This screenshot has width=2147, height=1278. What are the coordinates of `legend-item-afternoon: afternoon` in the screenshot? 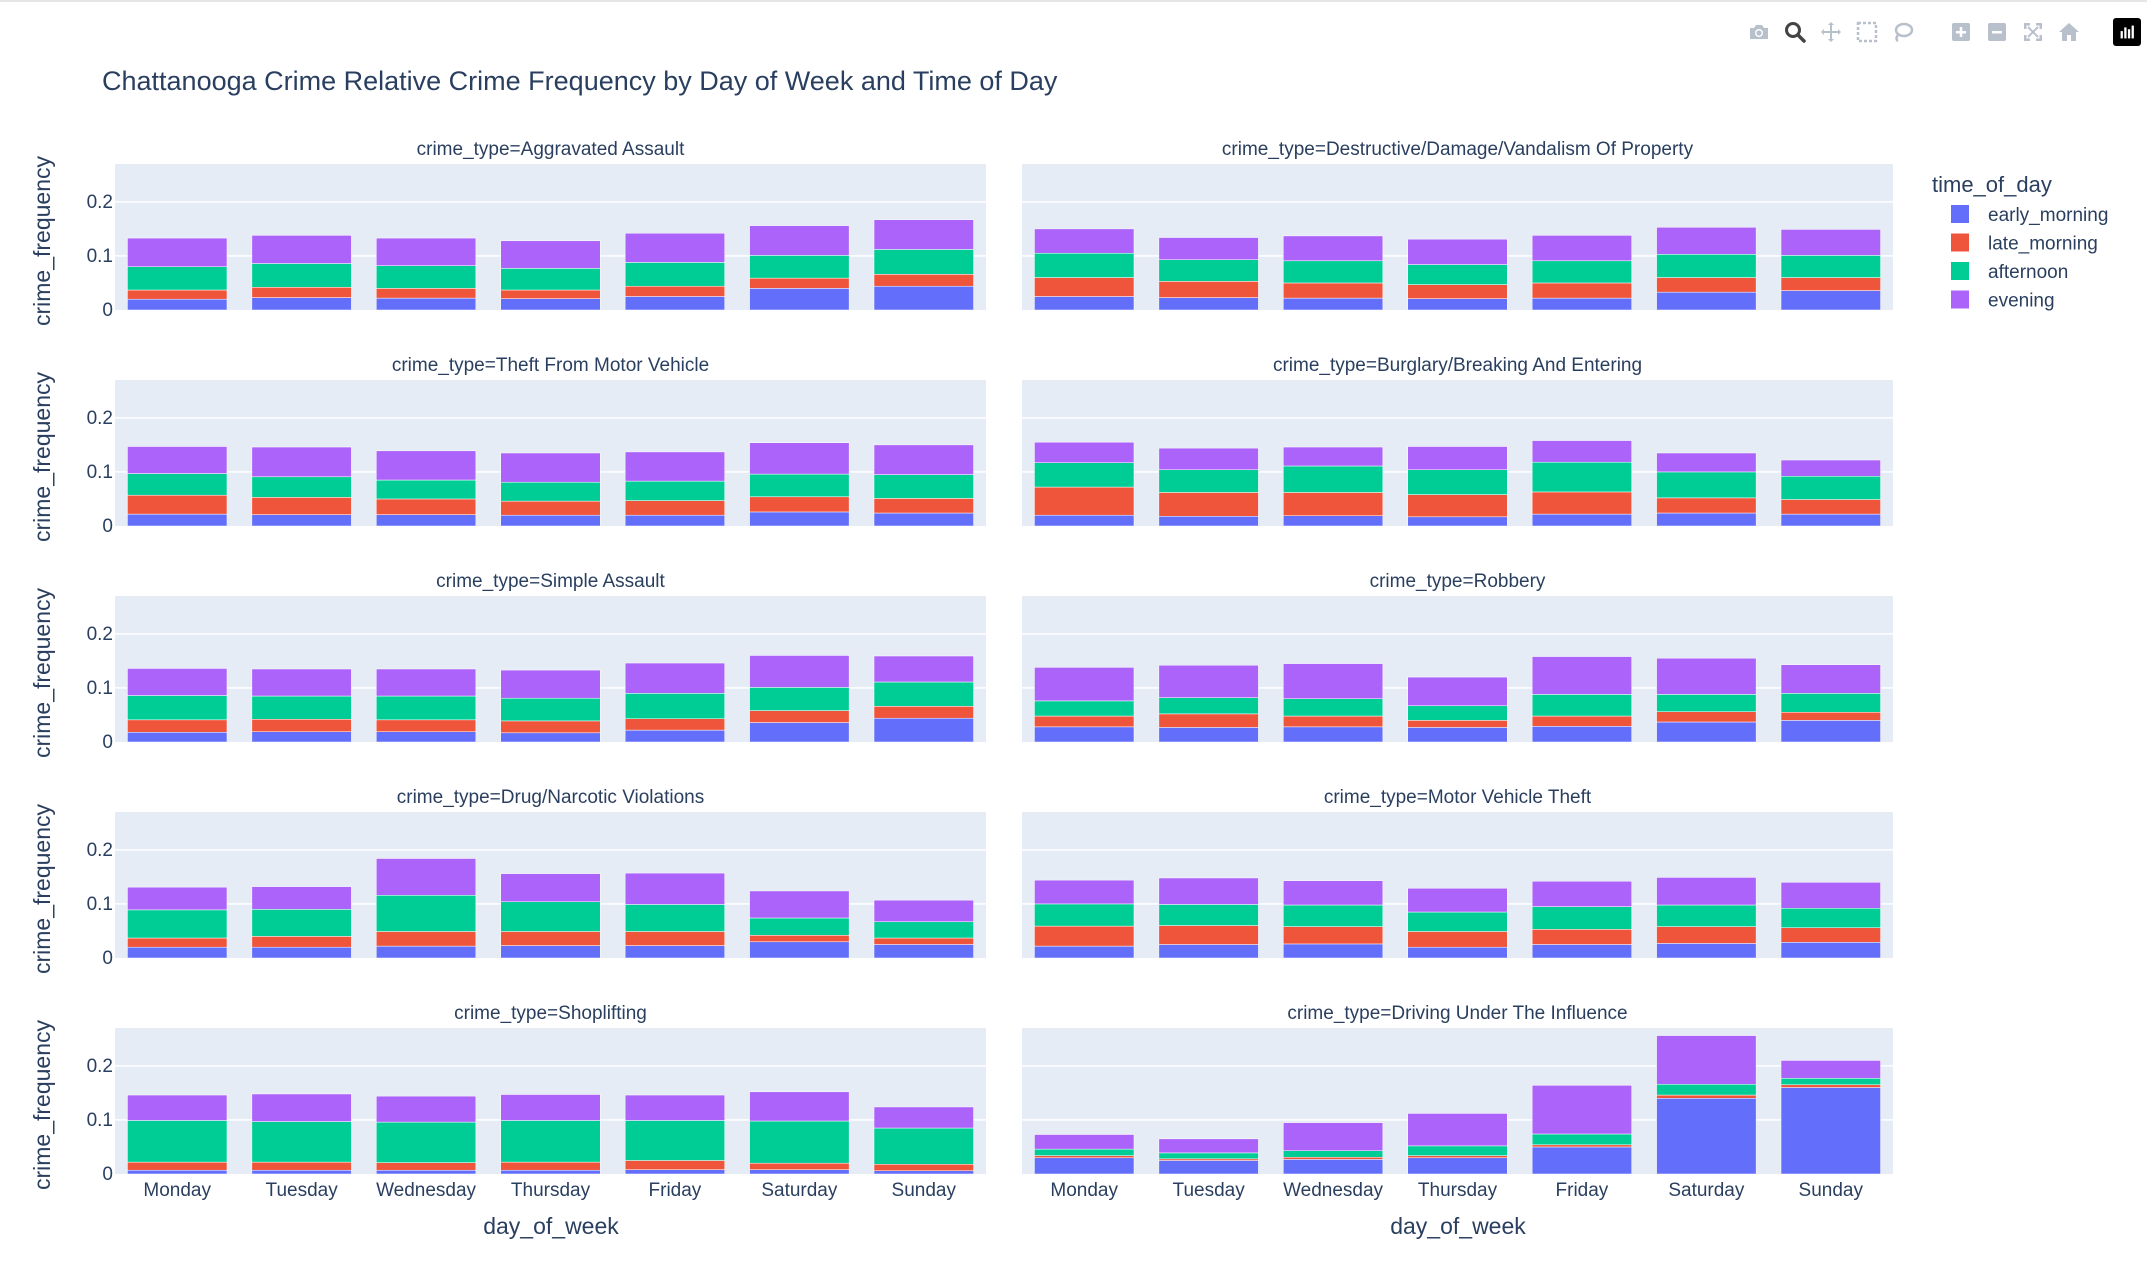 It's located at (2009, 272).